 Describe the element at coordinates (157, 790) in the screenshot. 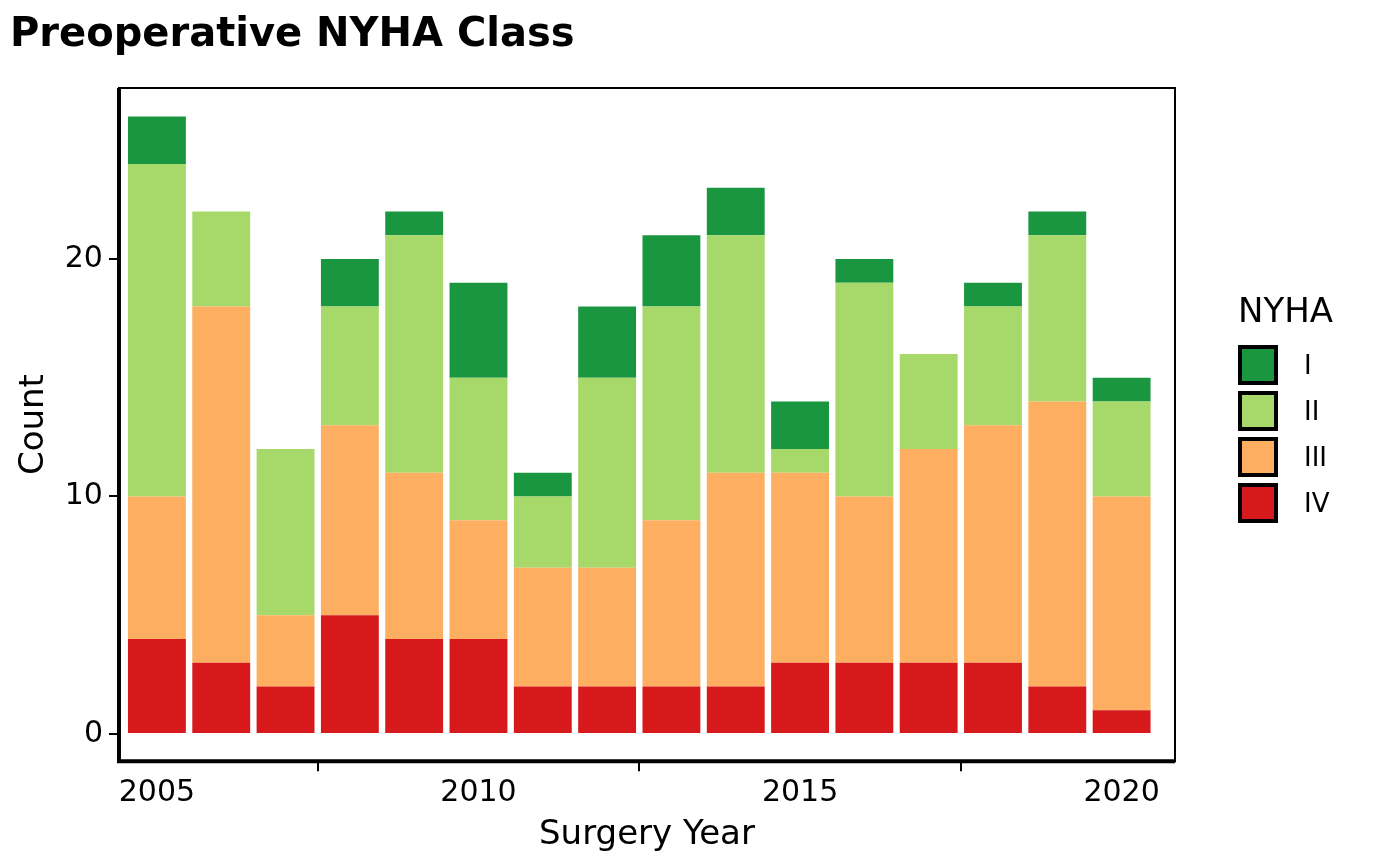

I see `x-tick-label: 2005` at that location.